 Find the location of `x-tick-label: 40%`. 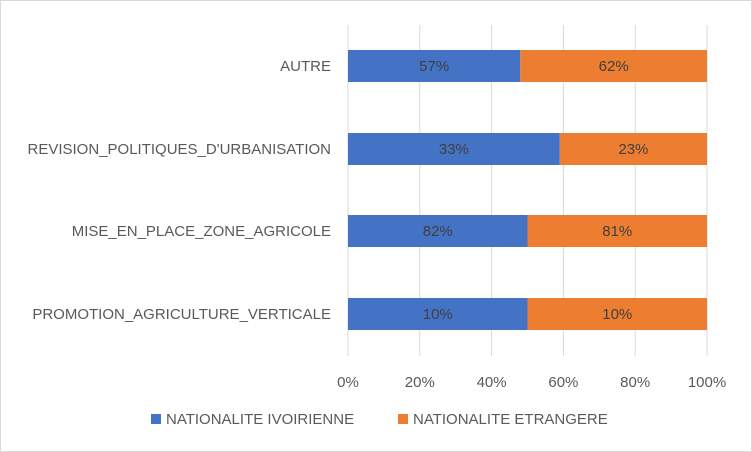

x-tick-label: 40% is located at coordinates (492, 382).